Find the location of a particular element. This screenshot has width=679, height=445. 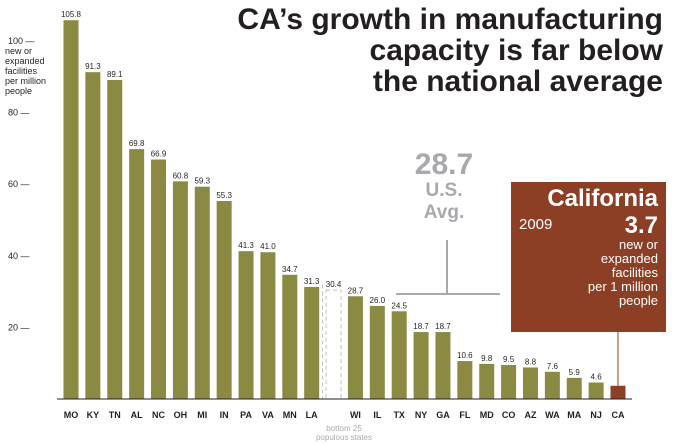

data-label: 66.9 is located at coordinates (159, 153).